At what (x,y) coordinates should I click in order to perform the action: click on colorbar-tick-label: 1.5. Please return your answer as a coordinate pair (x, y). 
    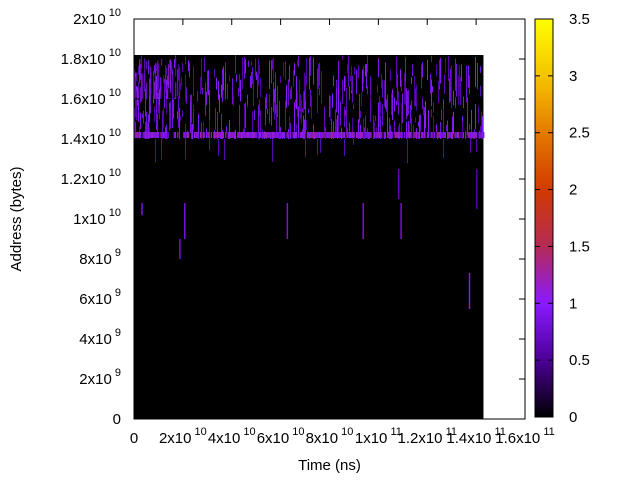
    Looking at the image, I should click on (579, 246).